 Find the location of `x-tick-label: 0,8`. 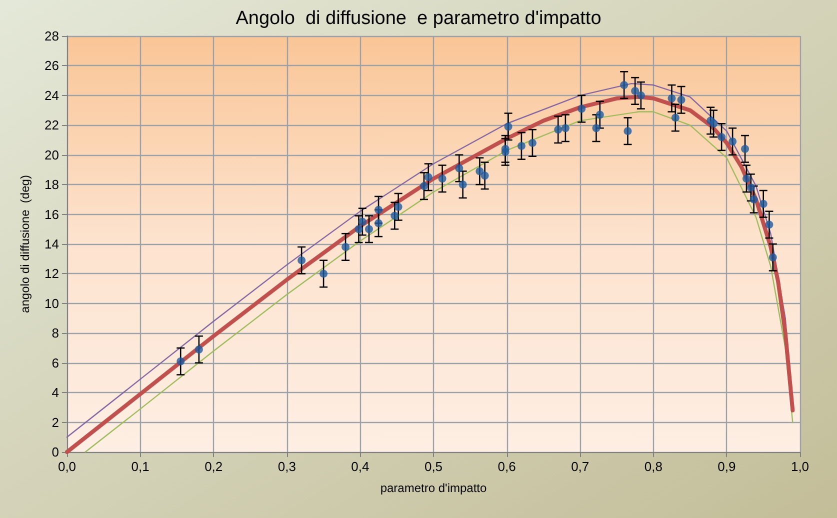

x-tick-label: 0,8 is located at coordinates (653, 466).